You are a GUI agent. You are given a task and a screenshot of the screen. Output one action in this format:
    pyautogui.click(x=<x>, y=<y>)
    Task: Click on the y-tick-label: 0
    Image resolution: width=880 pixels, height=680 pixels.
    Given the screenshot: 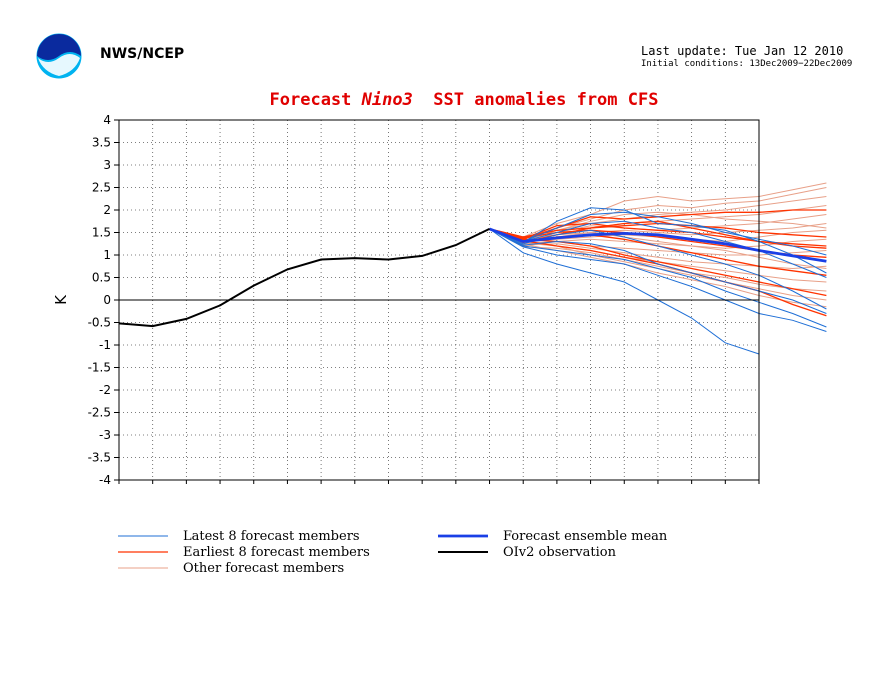 What is the action you would take?
    pyautogui.click(x=107, y=300)
    